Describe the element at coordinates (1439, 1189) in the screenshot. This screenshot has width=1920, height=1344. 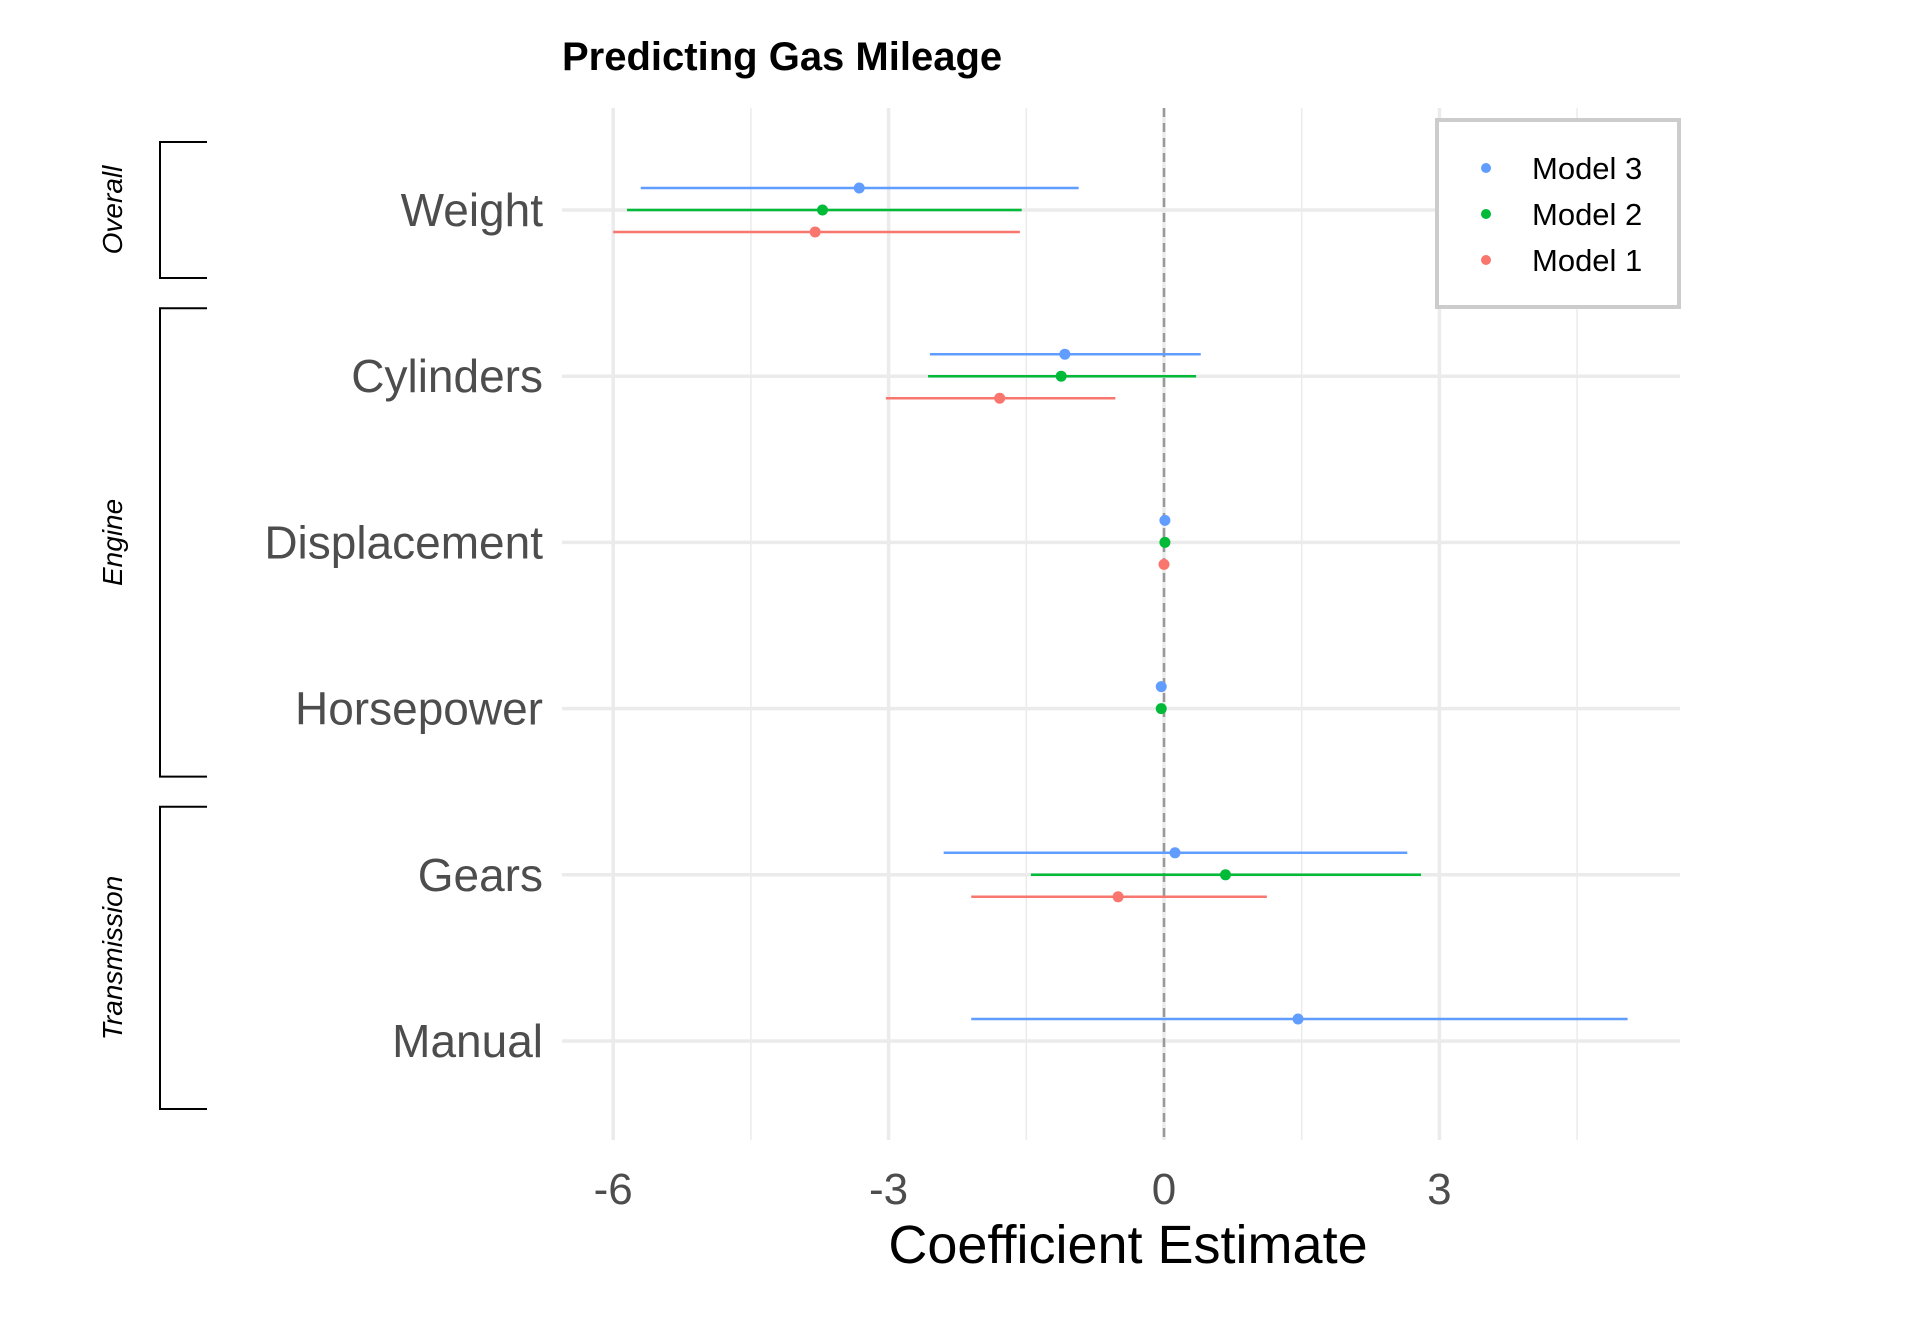
I see `x-tick-label: 3` at that location.